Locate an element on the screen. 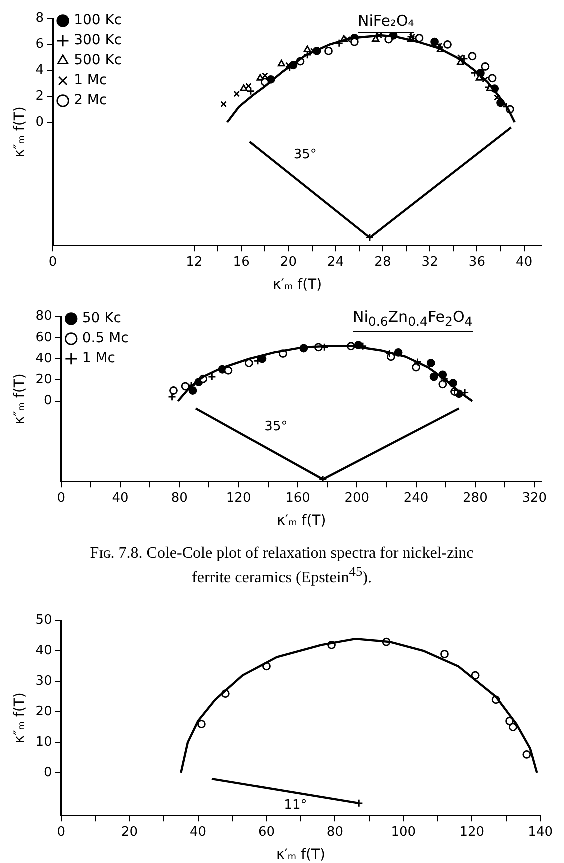  x-tick-label: 32 is located at coordinates (430, 262).